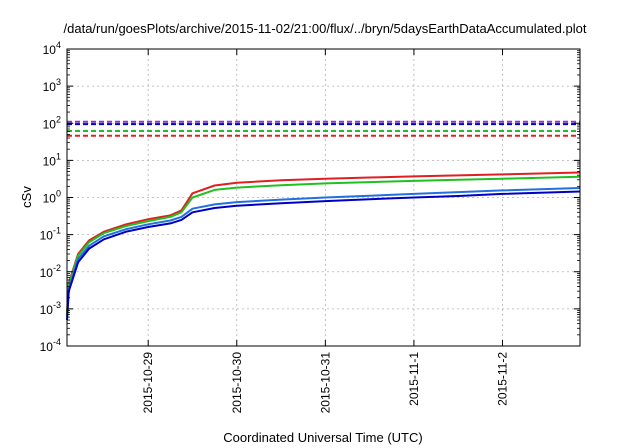 Image resolution: width=640 pixels, height=448 pixels. What do you see at coordinates (52, 85) in the screenshot?
I see `y-tick-label: 10³` at bounding box center [52, 85].